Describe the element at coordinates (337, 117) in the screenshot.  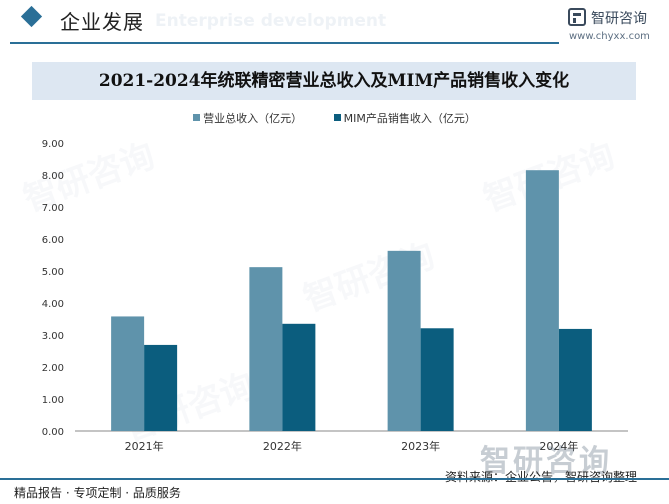
I see `legend-swatch-mim` at that location.